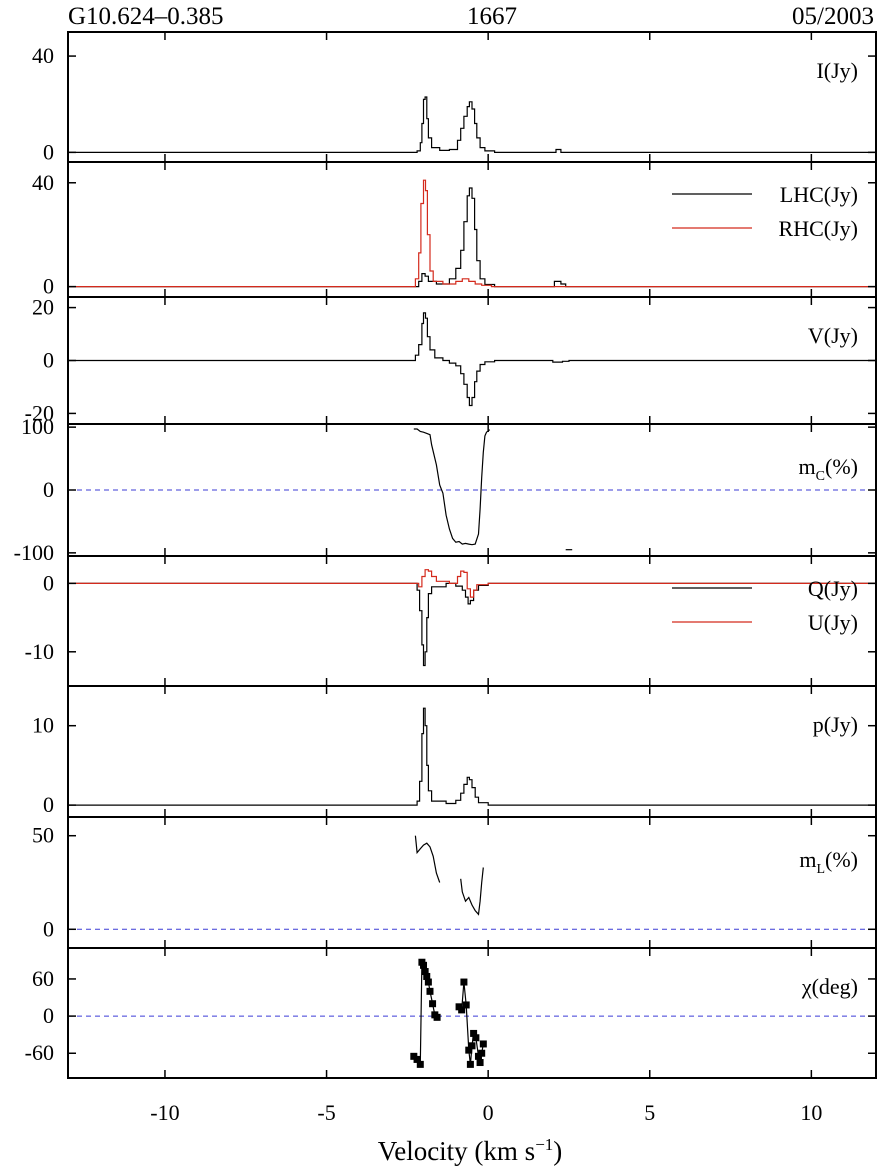 The image size is (878, 1168). What do you see at coordinates (43, 725) in the screenshot?
I see `y-tick-label: 10` at bounding box center [43, 725].